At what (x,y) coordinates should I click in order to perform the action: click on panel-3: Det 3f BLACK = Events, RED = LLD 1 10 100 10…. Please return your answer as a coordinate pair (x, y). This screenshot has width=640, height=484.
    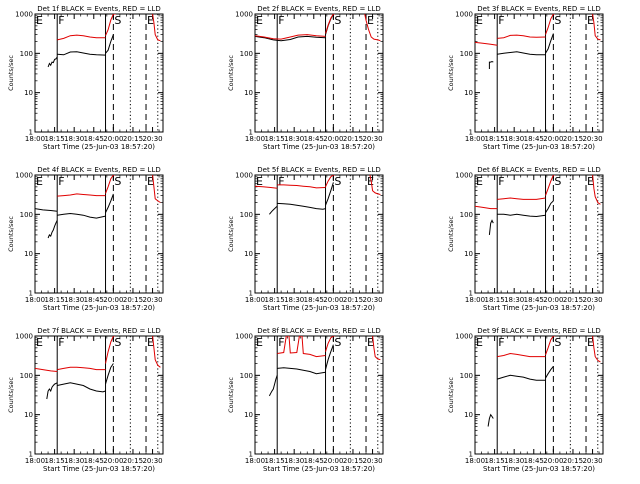
    Looking at the image, I should click on (525, 78).